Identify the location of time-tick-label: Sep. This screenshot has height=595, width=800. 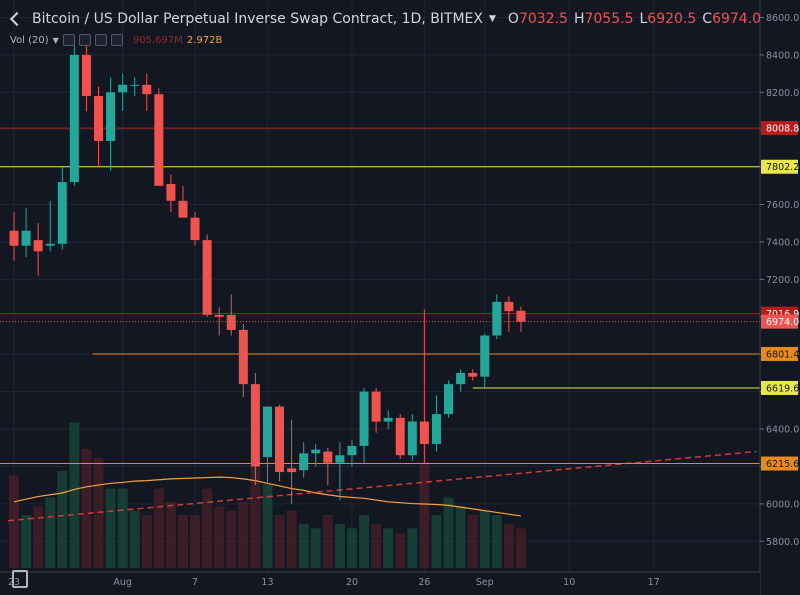
(485, 582).